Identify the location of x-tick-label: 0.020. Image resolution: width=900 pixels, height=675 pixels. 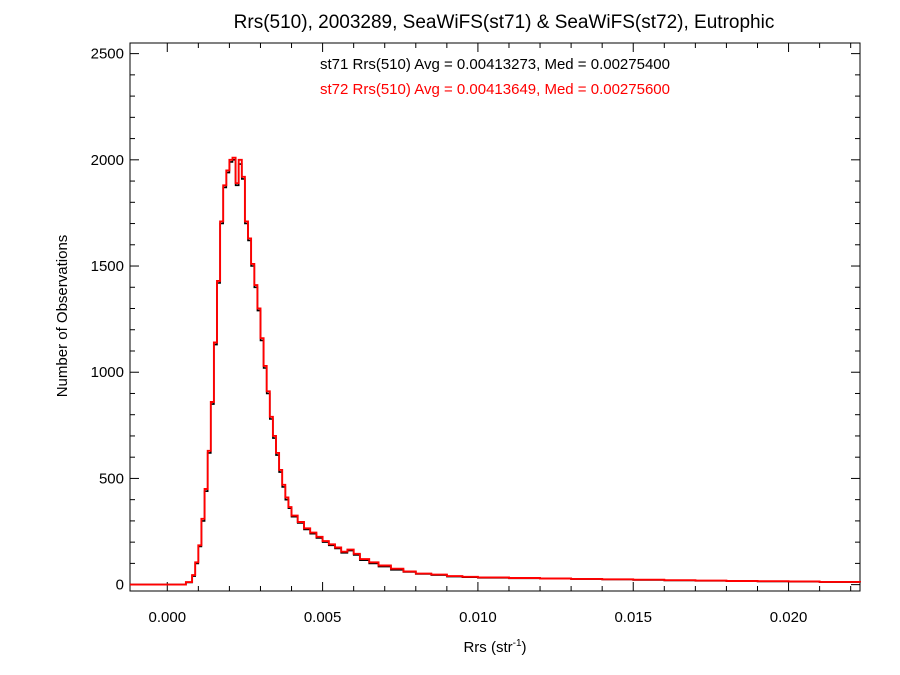
(789, 617).